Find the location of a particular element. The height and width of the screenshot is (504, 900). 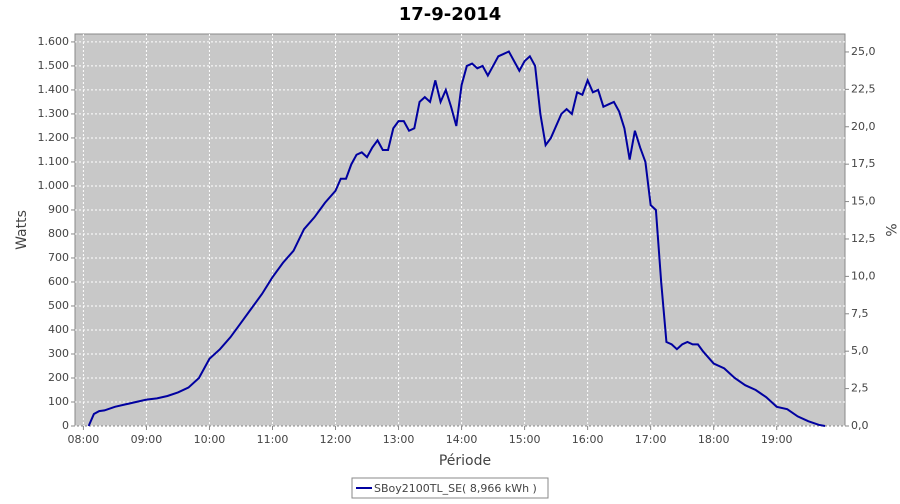

y-tick-label: 1.400 is located at coordinates (54, 89).